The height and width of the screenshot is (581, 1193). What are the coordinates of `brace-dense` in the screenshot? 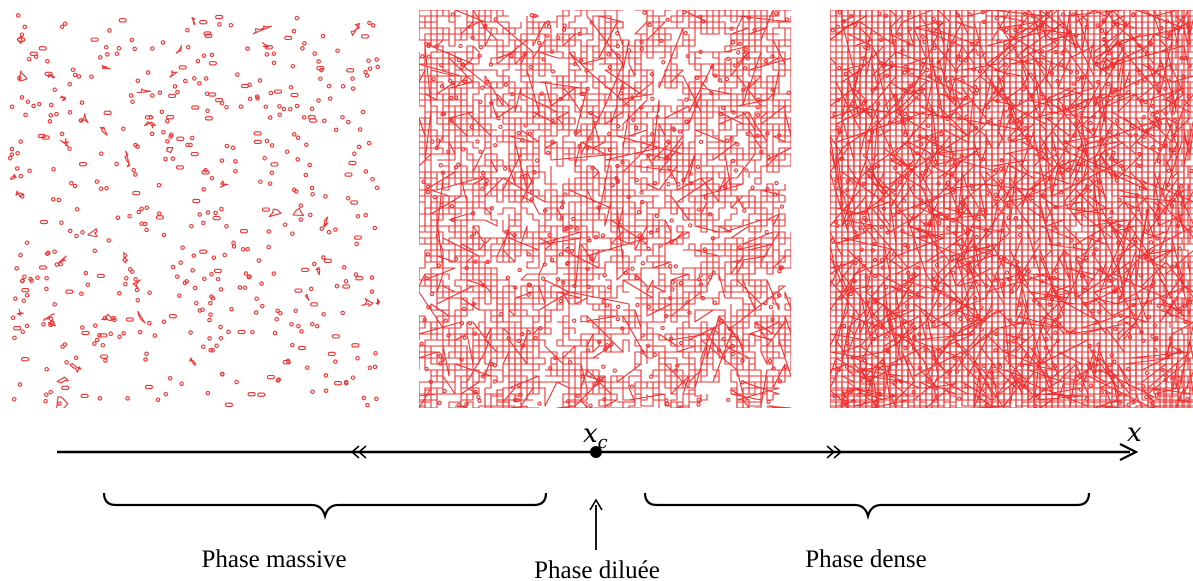 It's located at (867, 506).